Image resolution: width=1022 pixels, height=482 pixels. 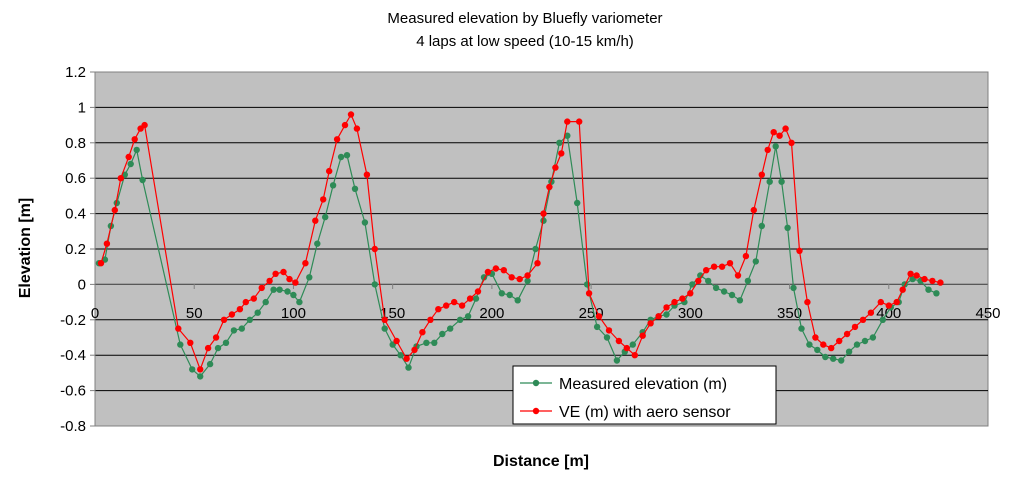 I want to click on legend-box, so click(x=644, y=395).